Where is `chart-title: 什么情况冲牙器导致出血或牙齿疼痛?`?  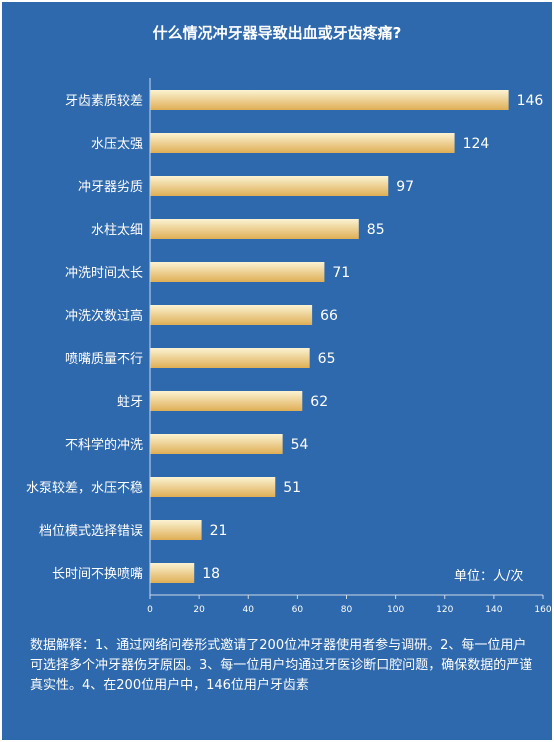
chart-title: 什么情况冲牙器导致出血或牙齿疼痛? is located at coordinates (277, 33).